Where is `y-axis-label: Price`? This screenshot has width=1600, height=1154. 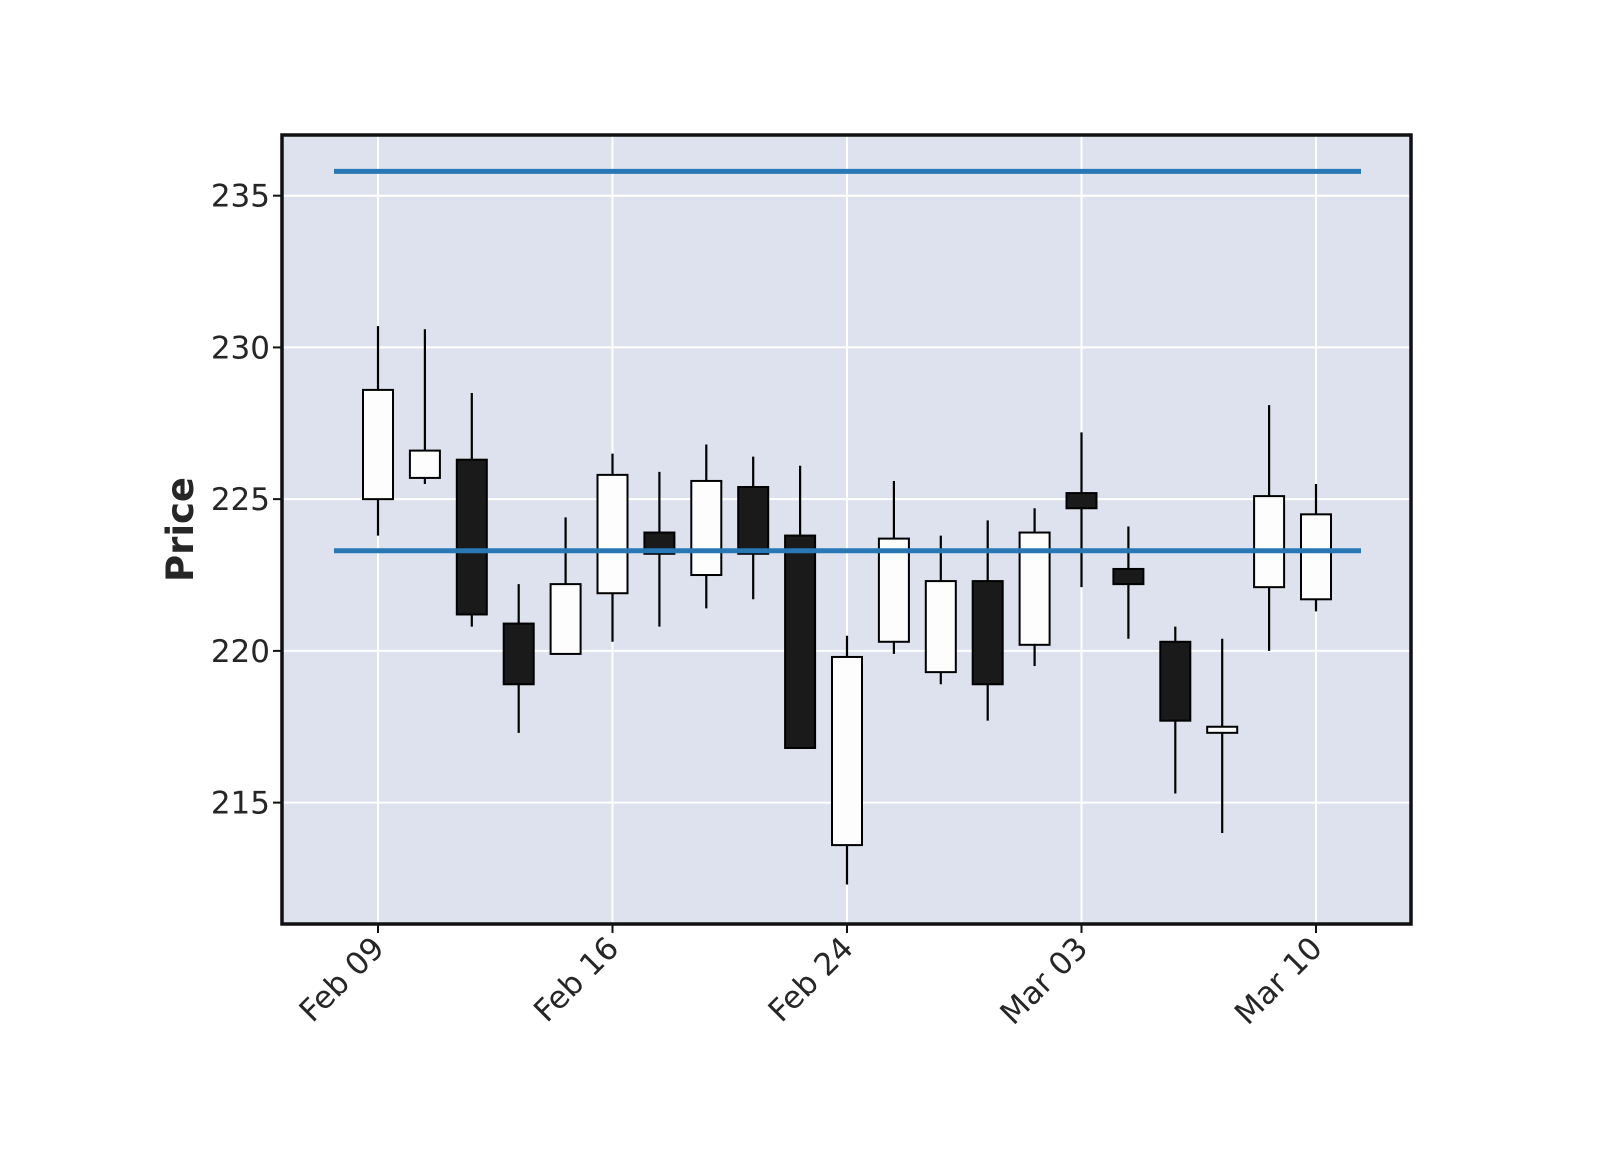
y-axis-label: Price is located at coordinates (180, 529).